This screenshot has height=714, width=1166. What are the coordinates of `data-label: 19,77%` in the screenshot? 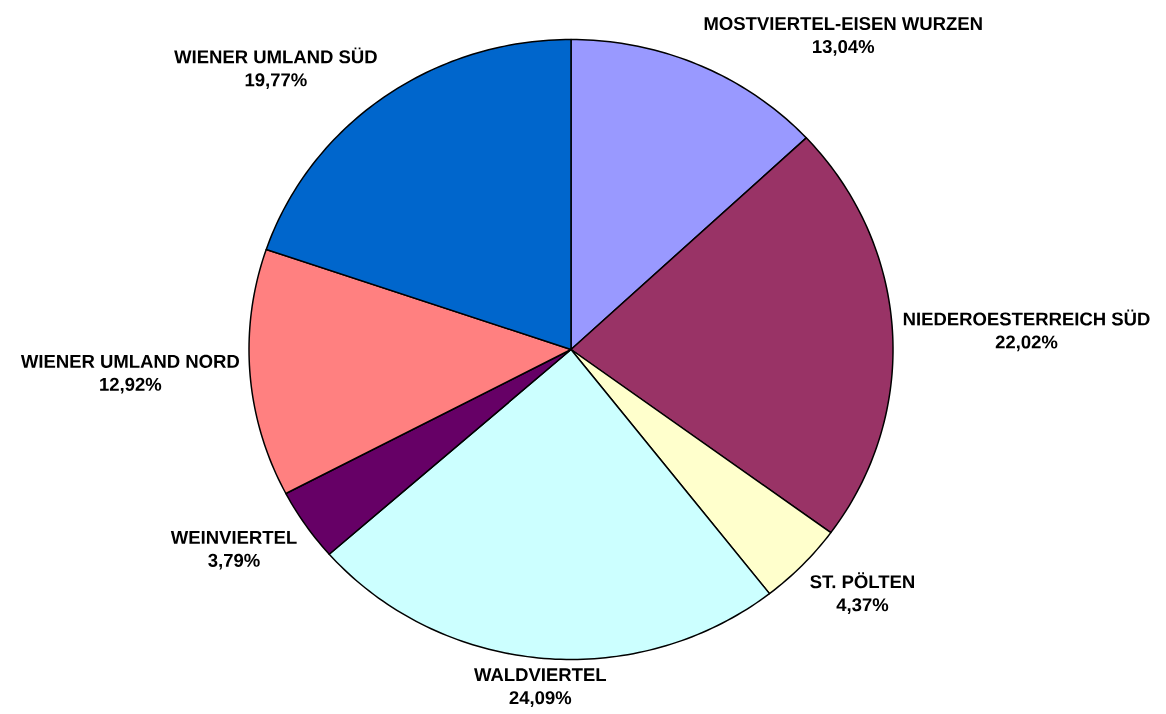 It's located at (276, 81).